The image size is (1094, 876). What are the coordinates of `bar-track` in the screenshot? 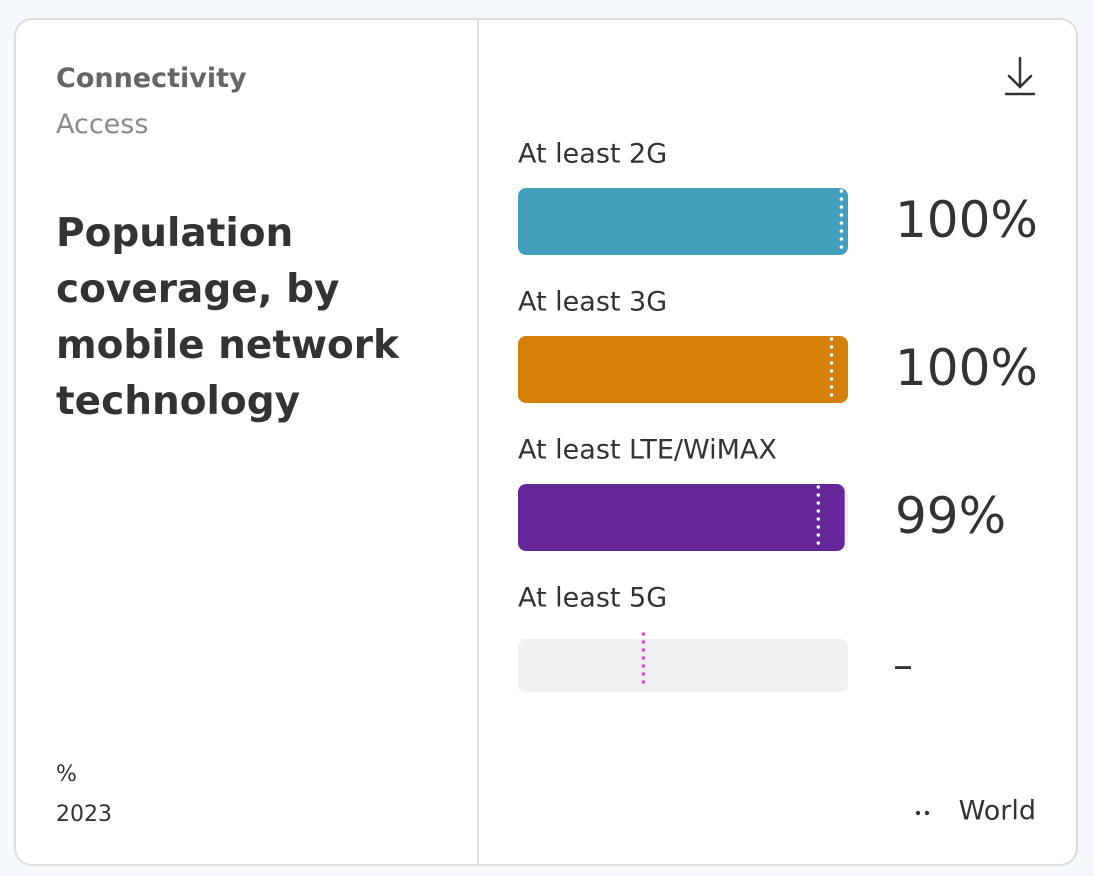 It's located at (683, 665).